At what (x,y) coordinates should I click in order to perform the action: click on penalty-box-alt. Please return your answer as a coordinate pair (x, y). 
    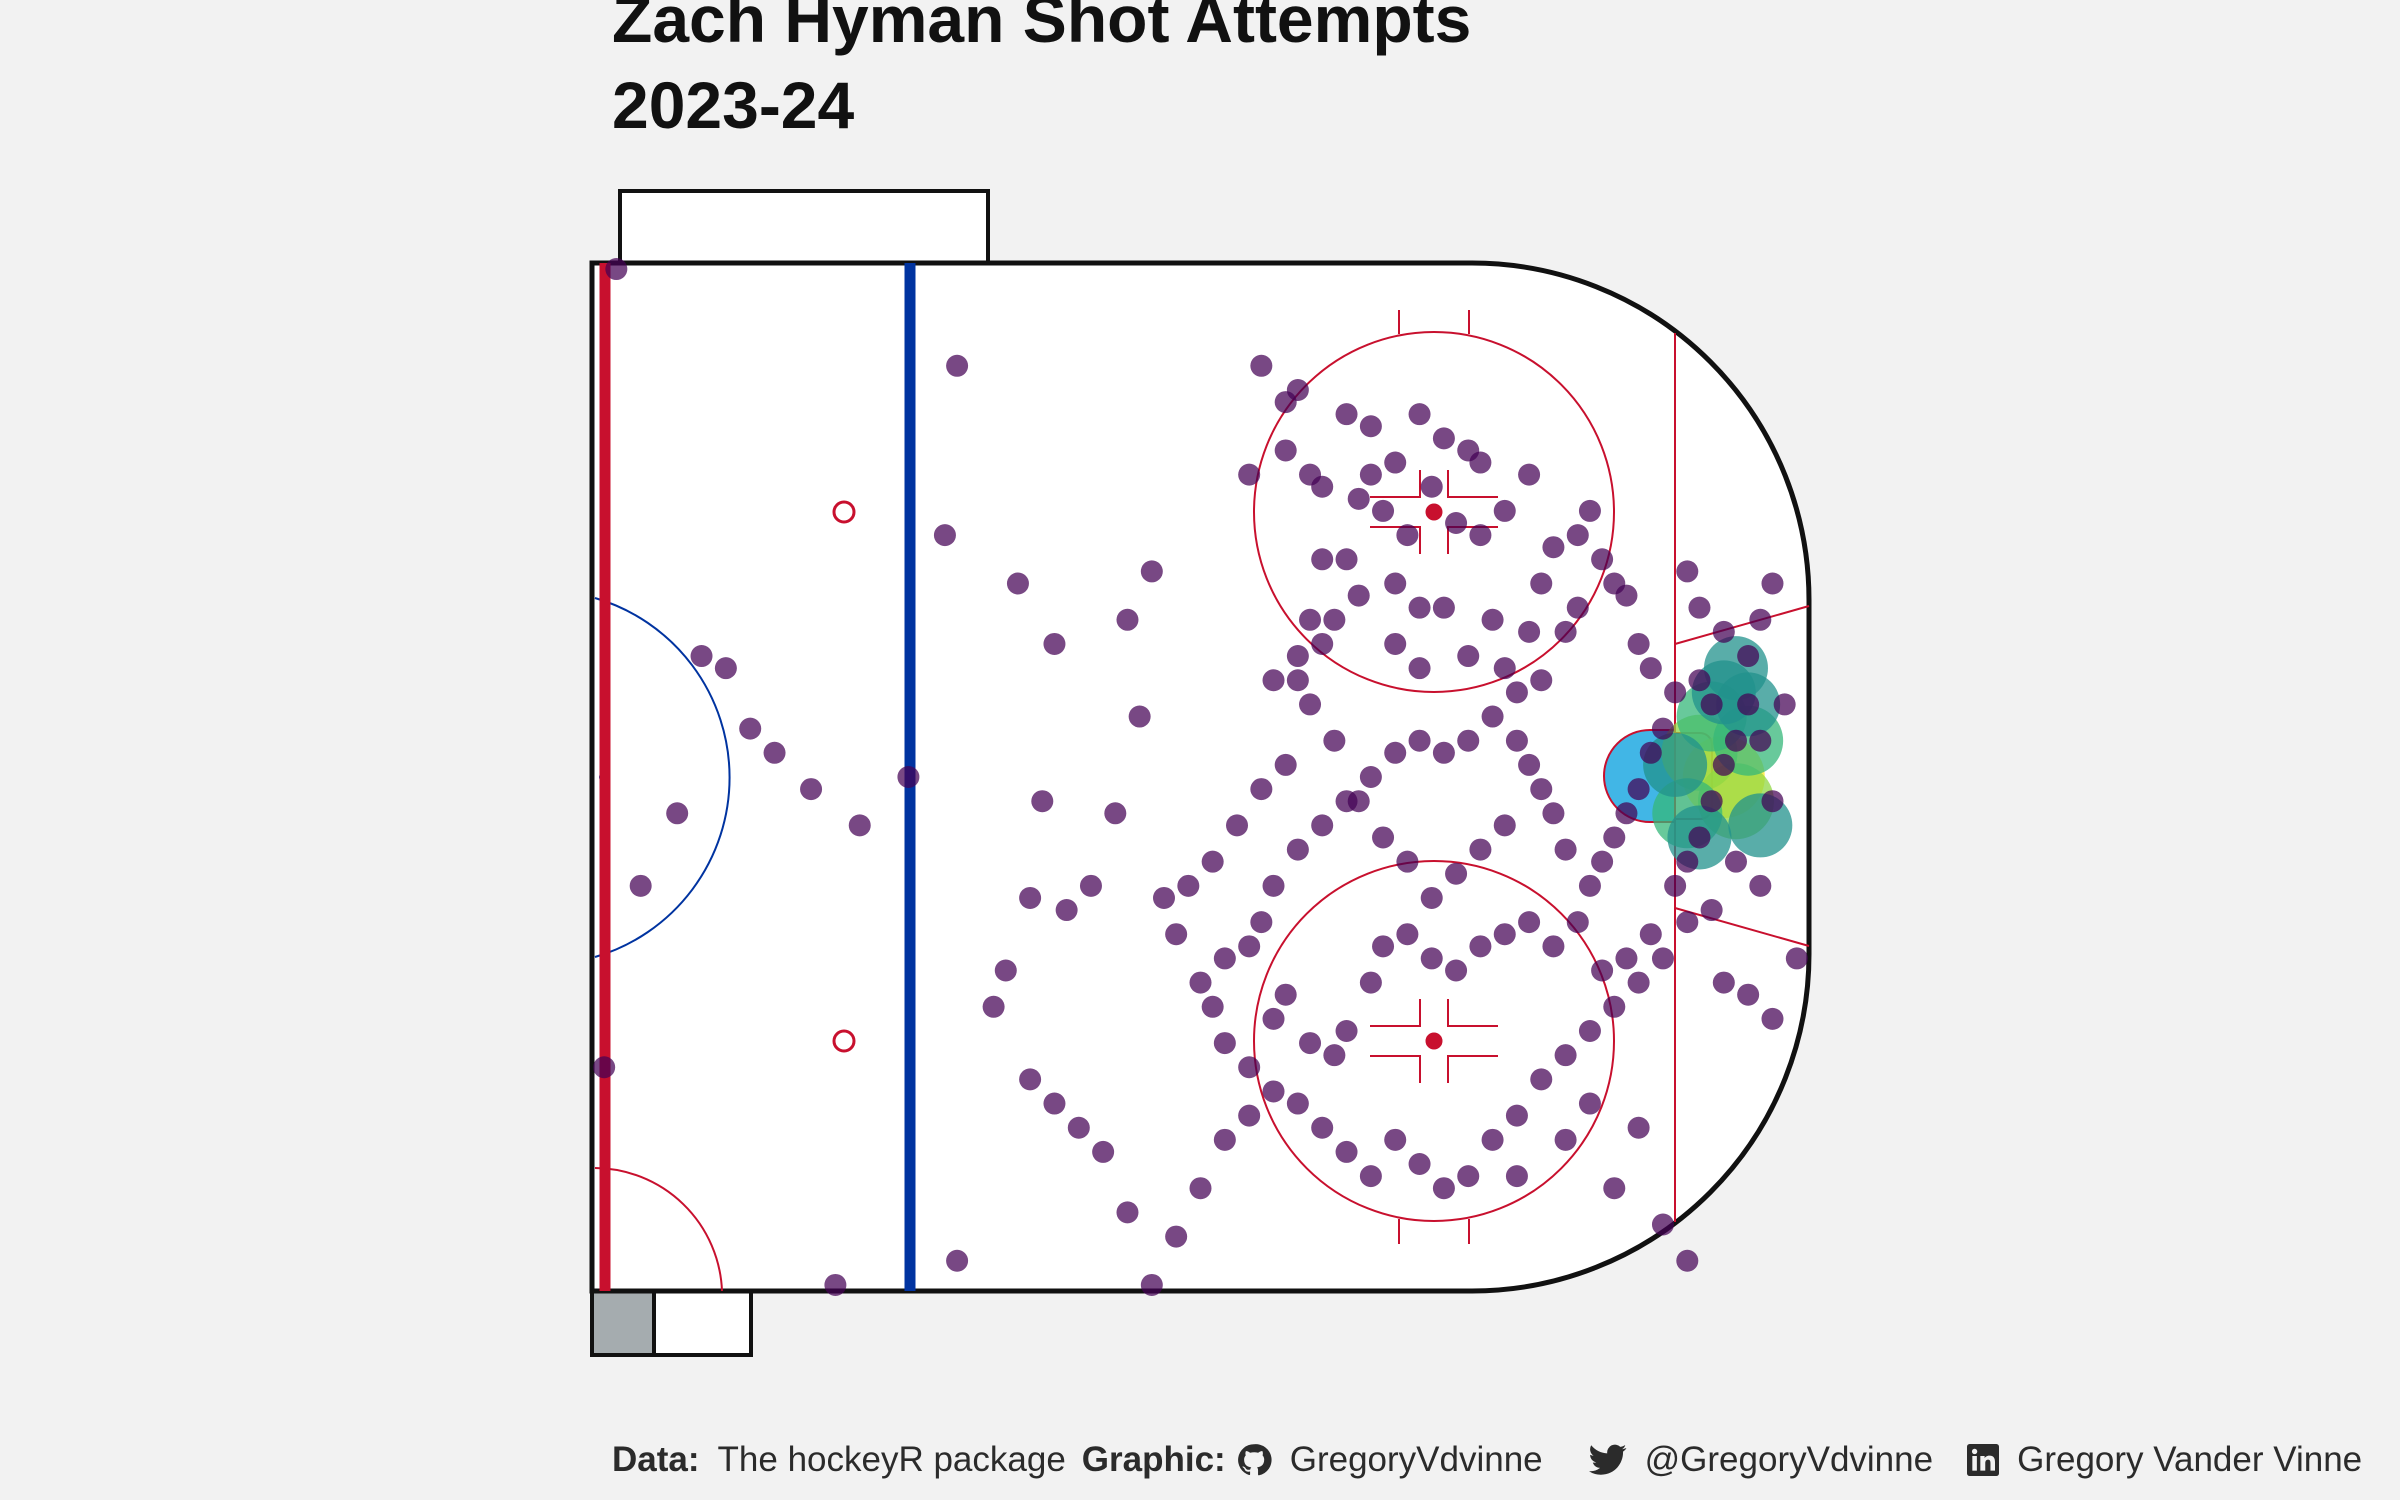
    Looking at the image, I should click on (702, 1323).